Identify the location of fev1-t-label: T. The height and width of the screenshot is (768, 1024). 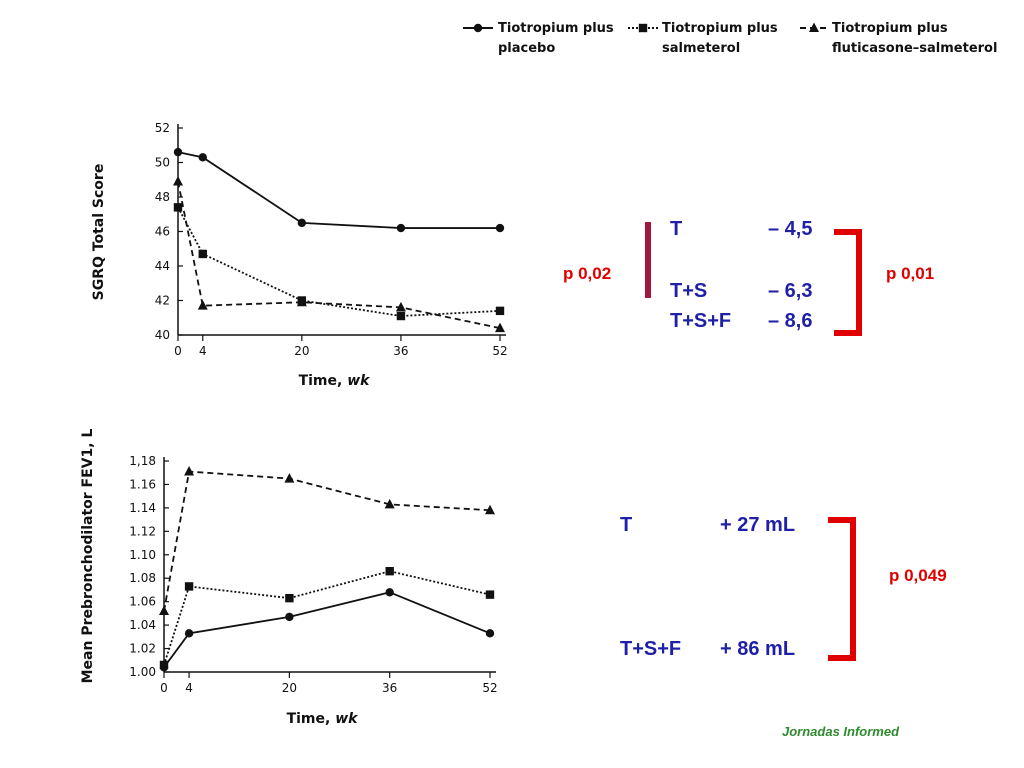
(626, 525).